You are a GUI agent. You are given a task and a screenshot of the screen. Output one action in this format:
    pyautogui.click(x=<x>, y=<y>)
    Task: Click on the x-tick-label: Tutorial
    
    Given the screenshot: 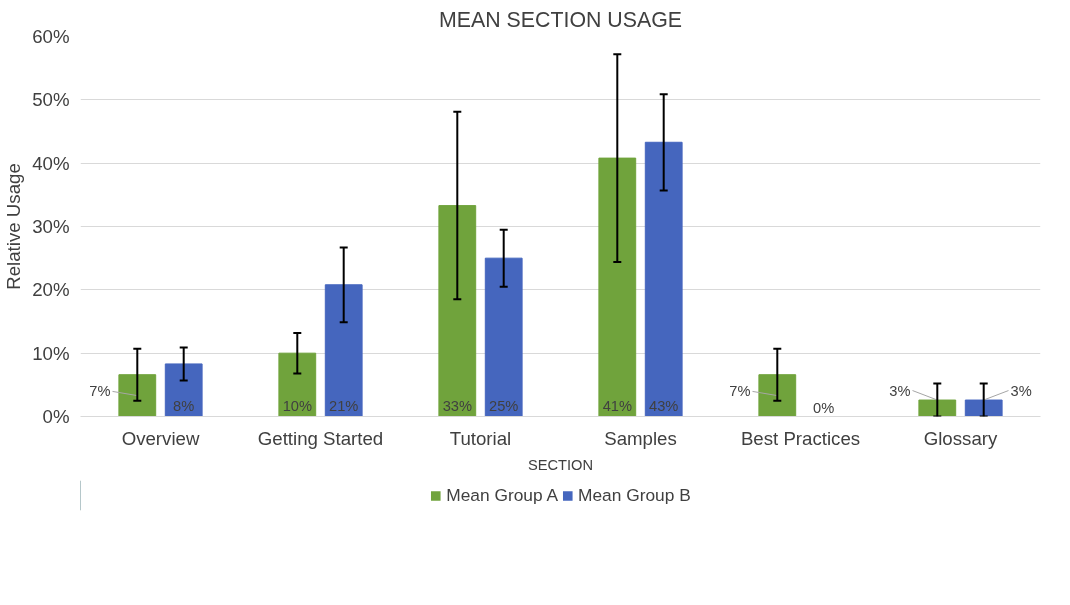 What is the action you would take?
    pyautogui.click(x=480, y=438)
    